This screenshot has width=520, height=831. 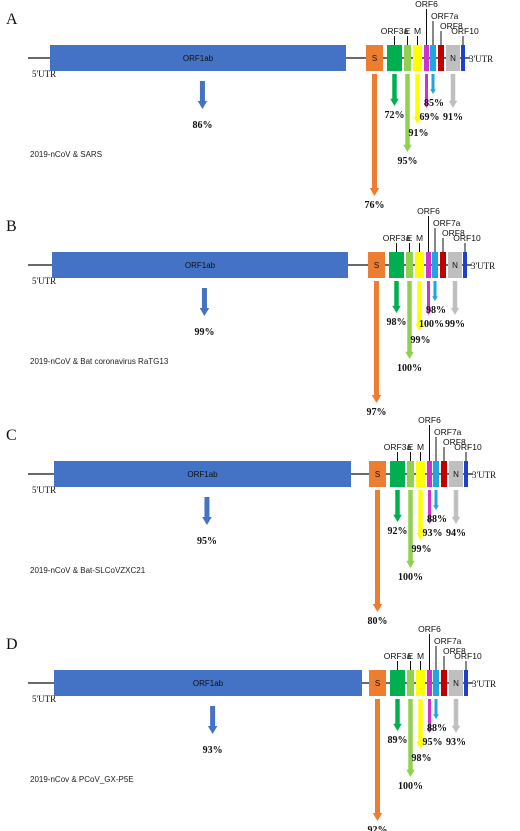 What do you see at coordinates (398, 740) in the screenshot?
I see `identity-orf3a: 89%` at bounding box center [398, 740].